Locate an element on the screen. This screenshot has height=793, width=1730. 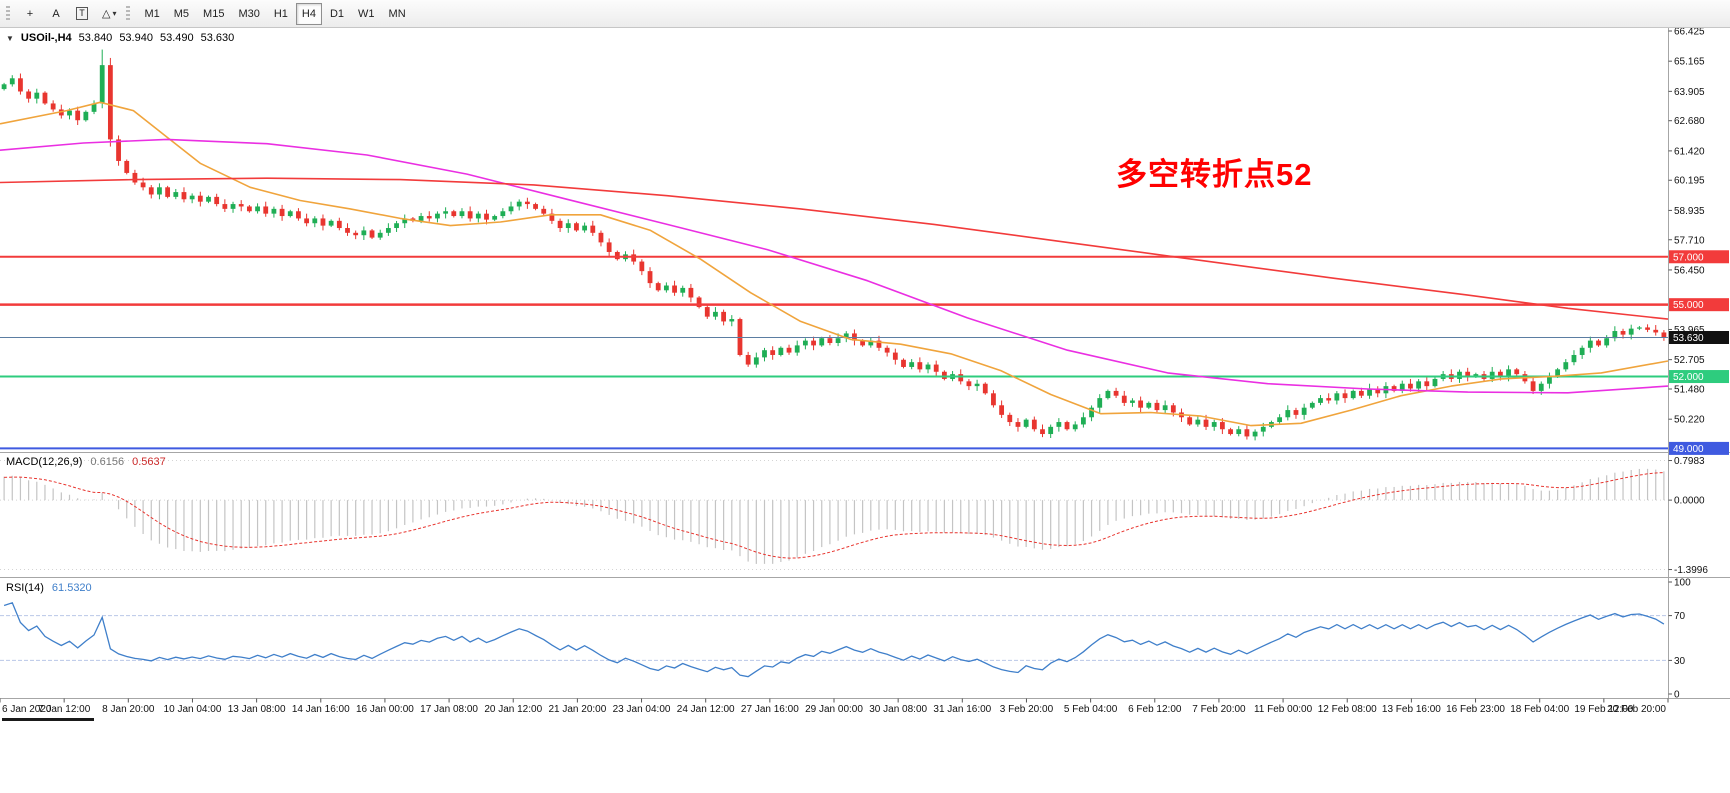
time-label: 18 Feb 04:00 is located at coordinates (1539, 709).